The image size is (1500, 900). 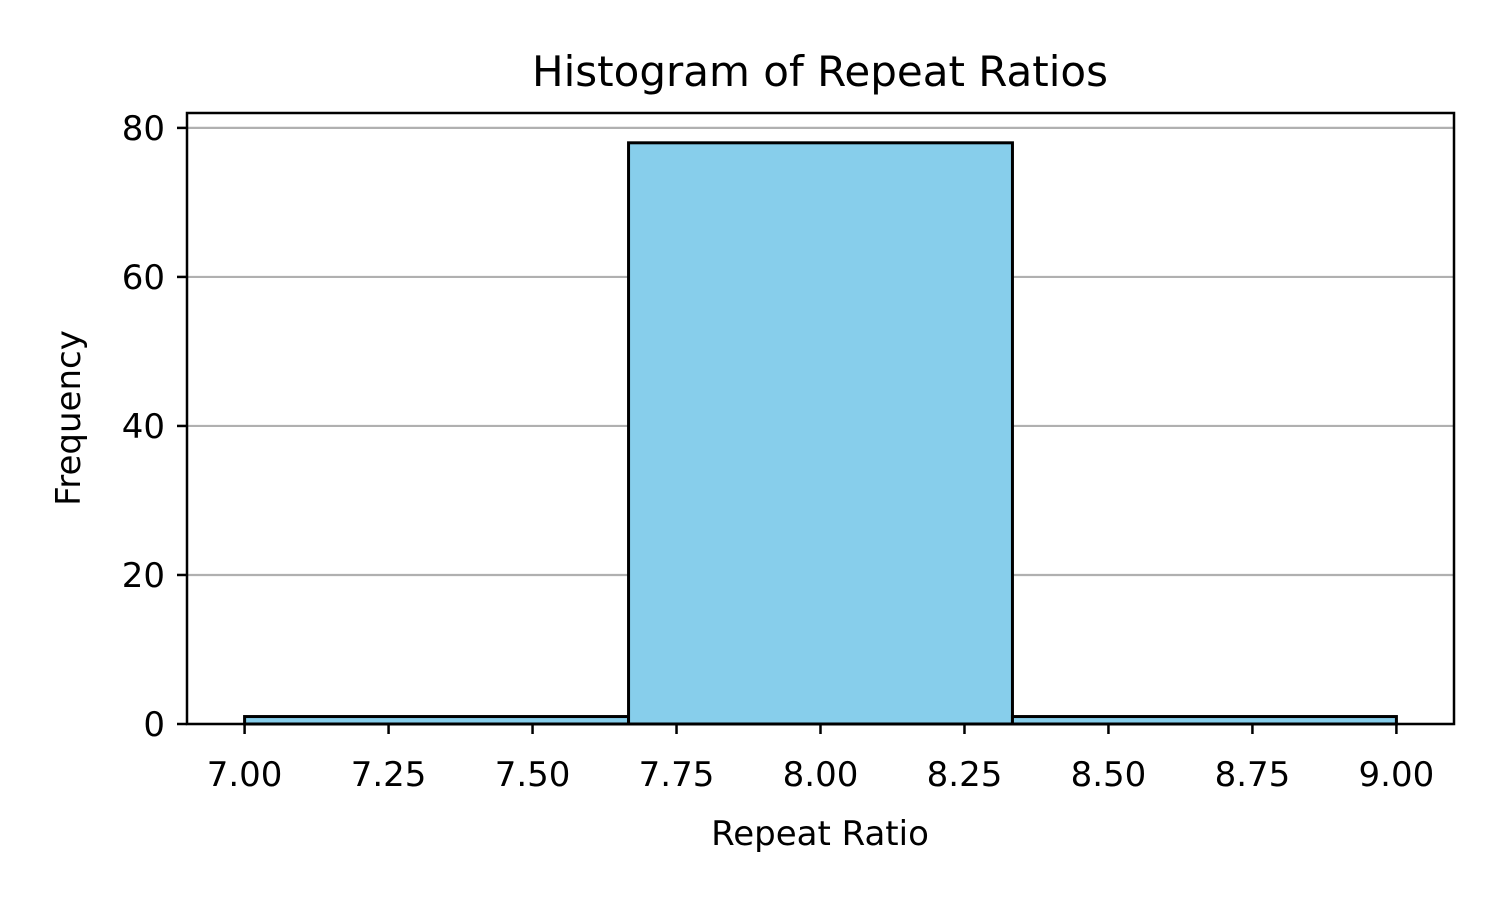 What do you see at coordinates (965, 775) in the screenshot?
I see `x-tick-label: 8.25` at bounding box center [965, 775].